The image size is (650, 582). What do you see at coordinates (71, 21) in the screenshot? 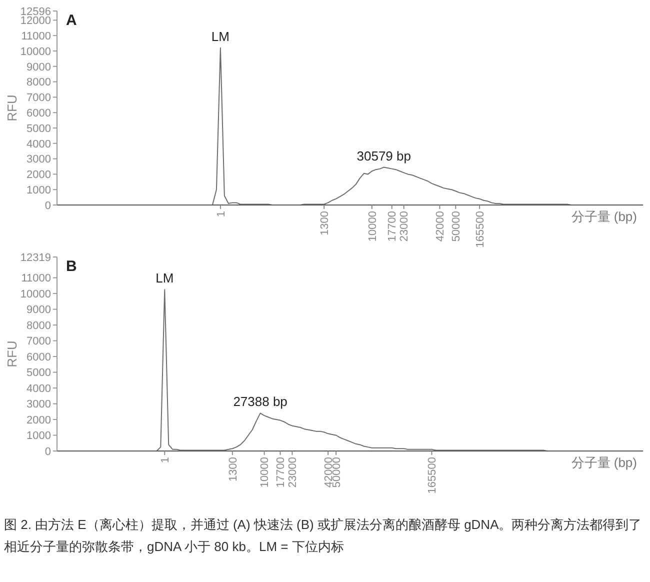
I see `chart-title: A` at bounding box center [71, 21].